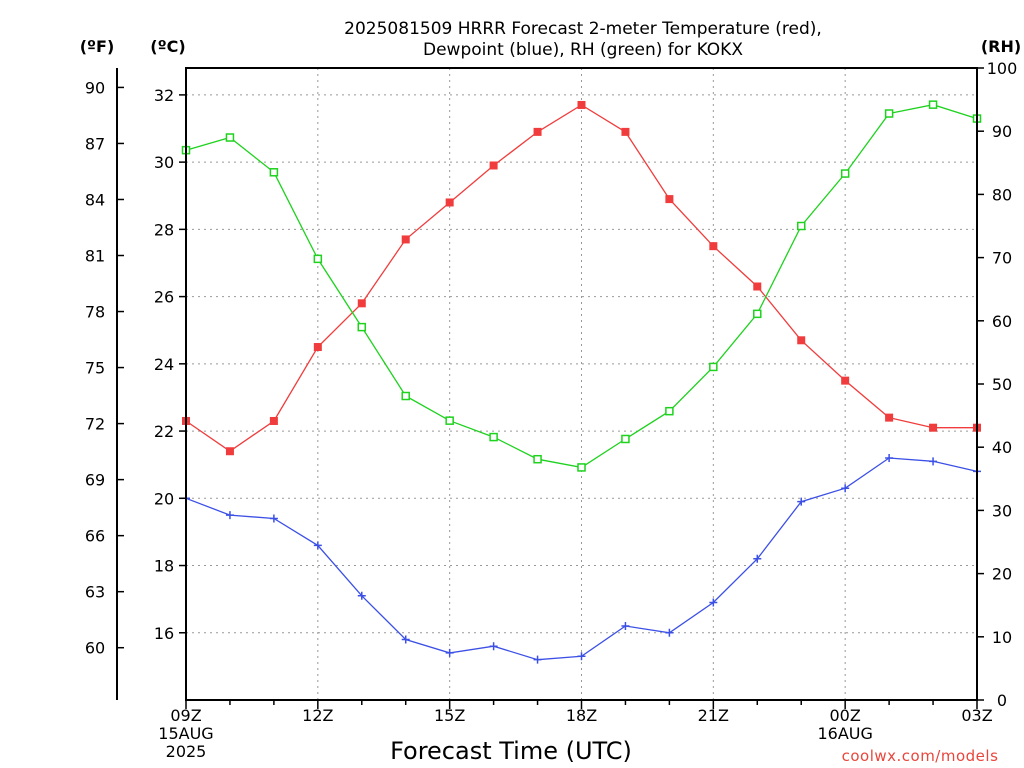 The width and height of the screenshot is (1024, 768). What do you see at coordinates (713, 715) in the screenshot?
I see `x-tick-label: 21Z` at bounding box center [713, 715].